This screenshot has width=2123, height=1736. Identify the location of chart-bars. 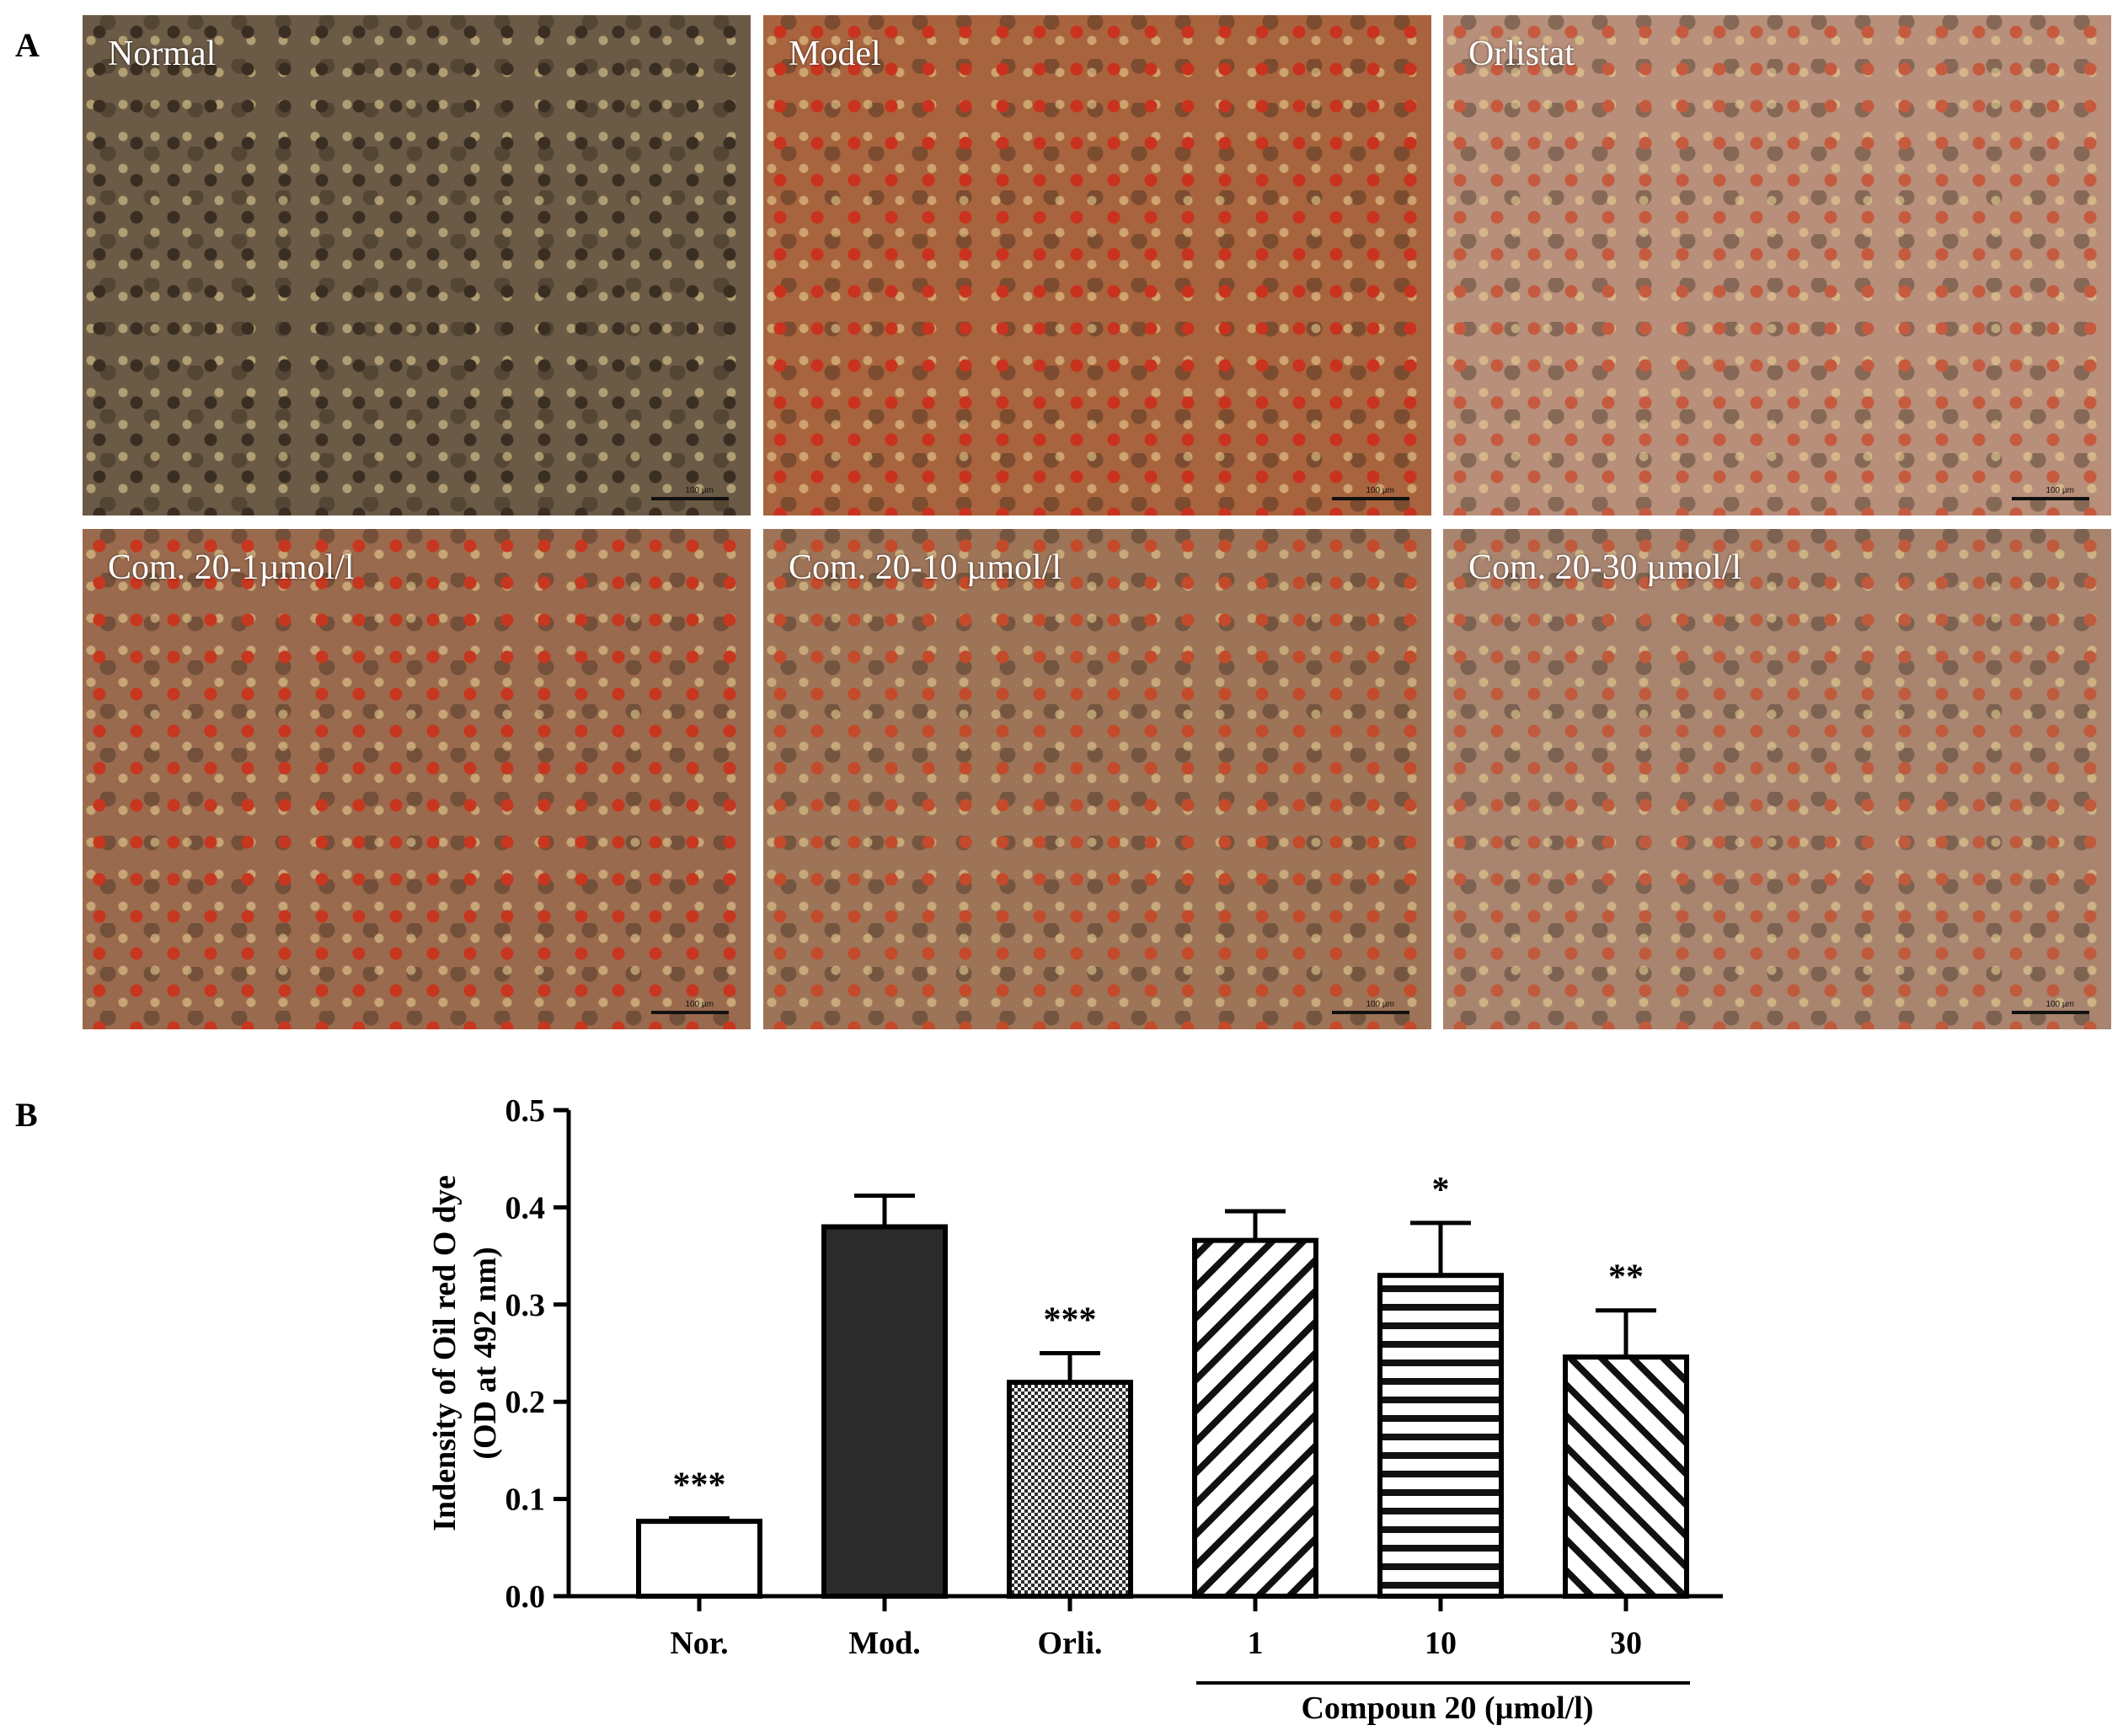
(1162, 1397).